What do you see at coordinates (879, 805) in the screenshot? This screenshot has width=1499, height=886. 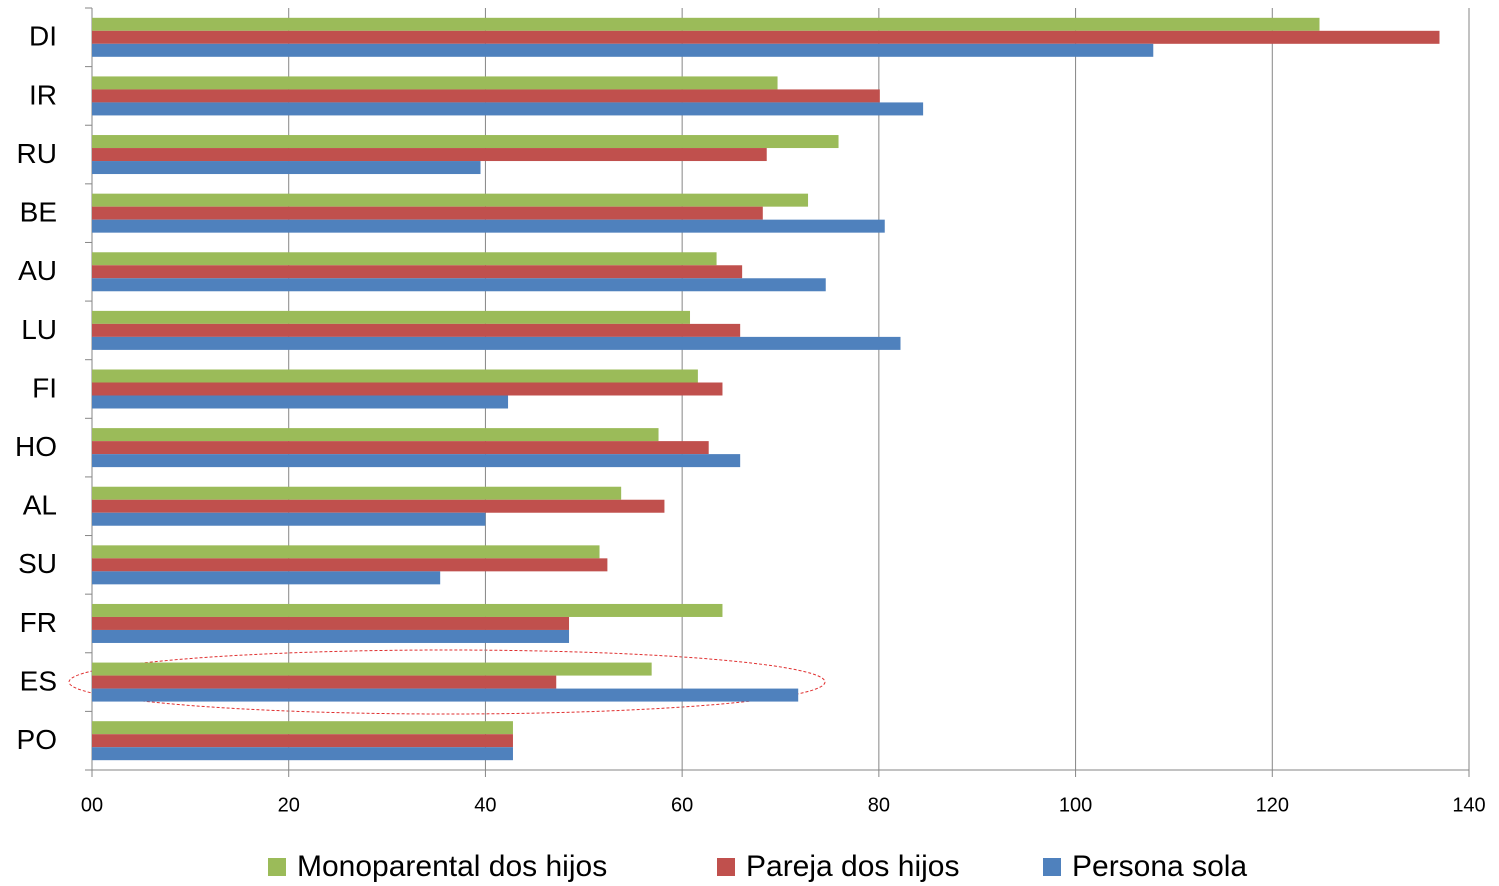 I see `x-tick-label: 80` at bounding box center [879, 805].